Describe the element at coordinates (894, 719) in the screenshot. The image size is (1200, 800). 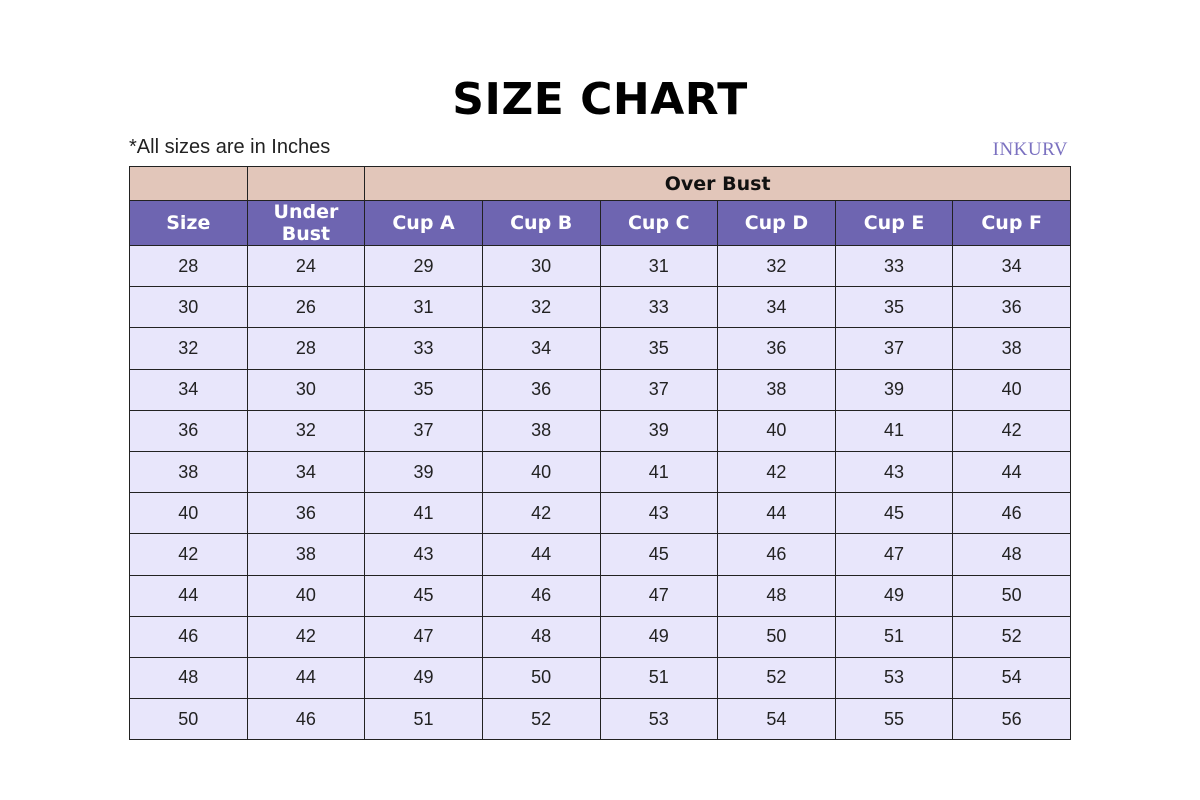
I see `table-cell: 55` at that location.